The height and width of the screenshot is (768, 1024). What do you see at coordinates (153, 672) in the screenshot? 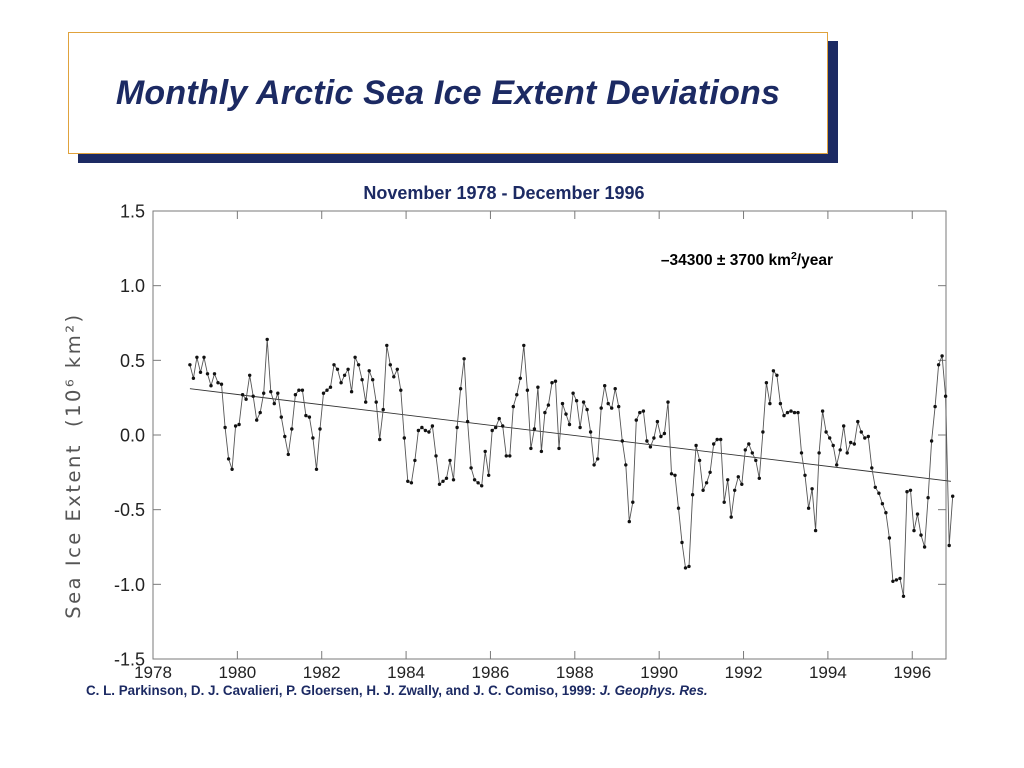
I see `x-tick-label: 1978` at bounding box center [153, 672].